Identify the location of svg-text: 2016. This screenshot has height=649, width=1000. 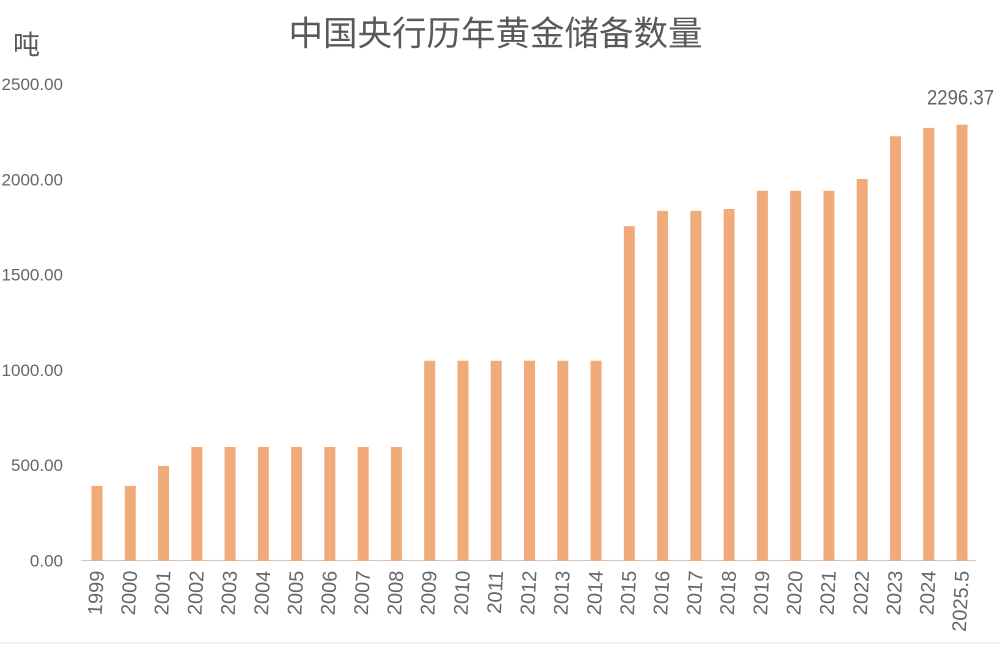
(662, 593).